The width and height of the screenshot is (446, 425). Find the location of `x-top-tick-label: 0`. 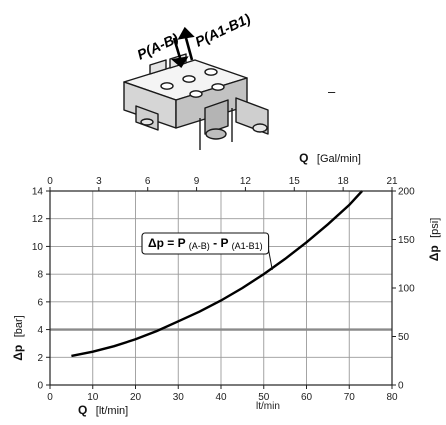

x-top-tick-label: 0 is located at coordinates (50, 181).